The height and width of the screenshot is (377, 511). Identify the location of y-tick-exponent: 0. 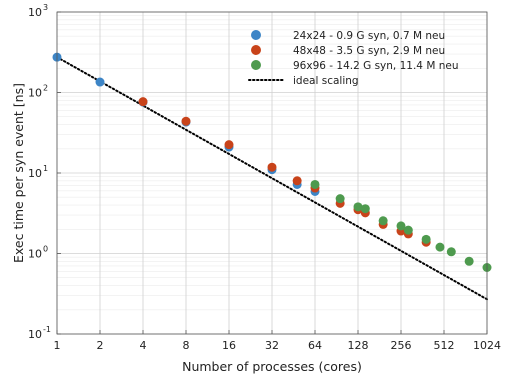
(45, 249).